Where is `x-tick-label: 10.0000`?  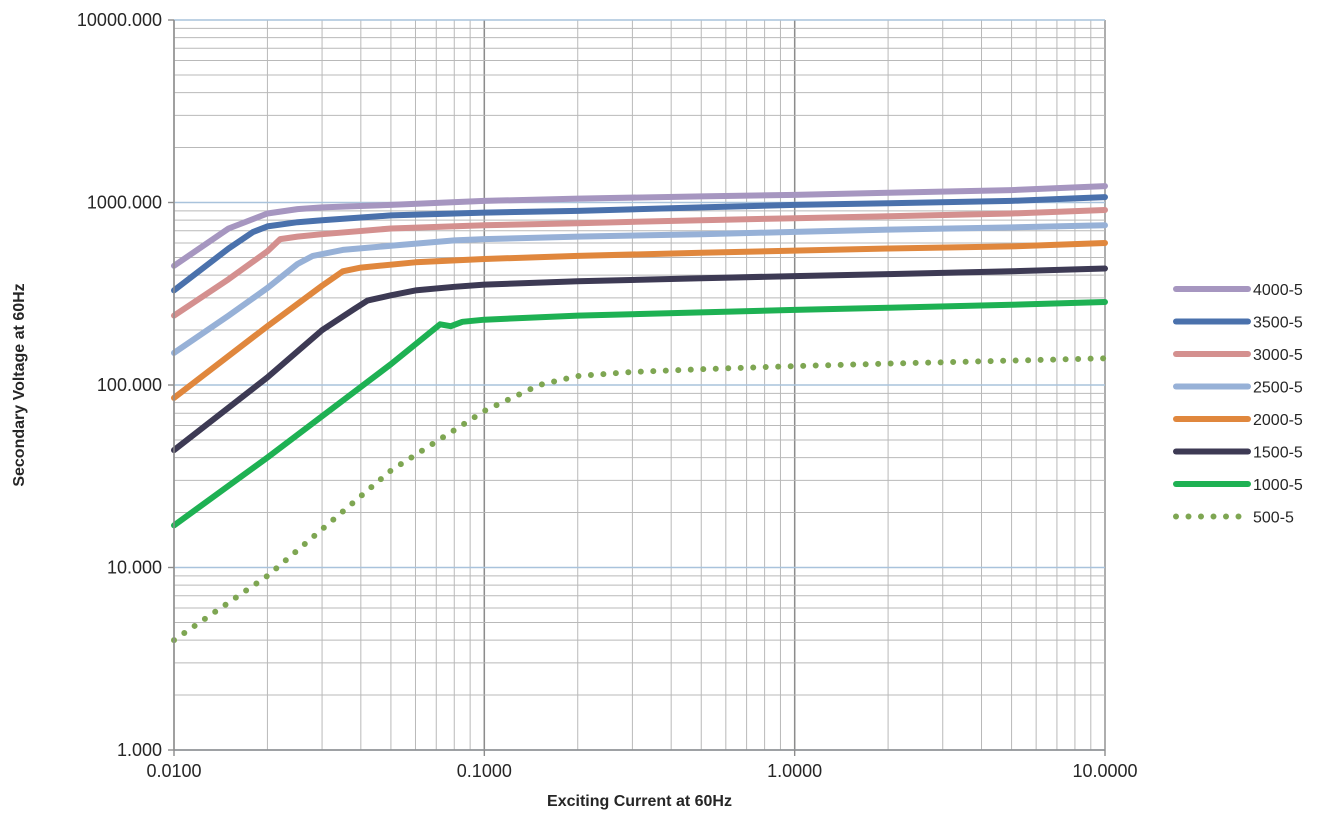
x-tick-label: 10.0000 is located at coordinates (1104, 771).